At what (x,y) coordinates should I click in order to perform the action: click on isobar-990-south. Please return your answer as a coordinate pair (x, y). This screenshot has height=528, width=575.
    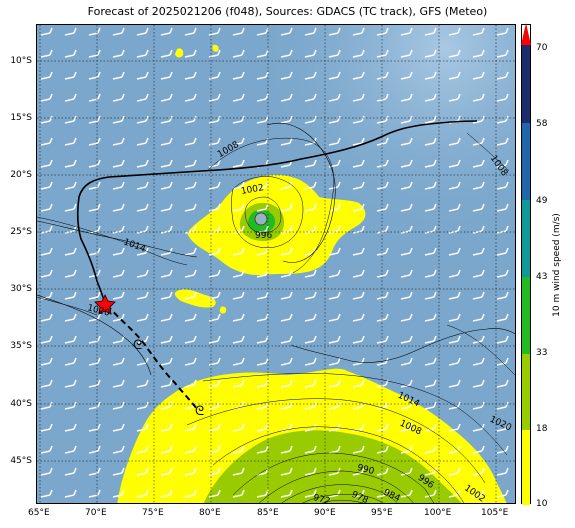
    Looking at the image, I should click on (336, 486).